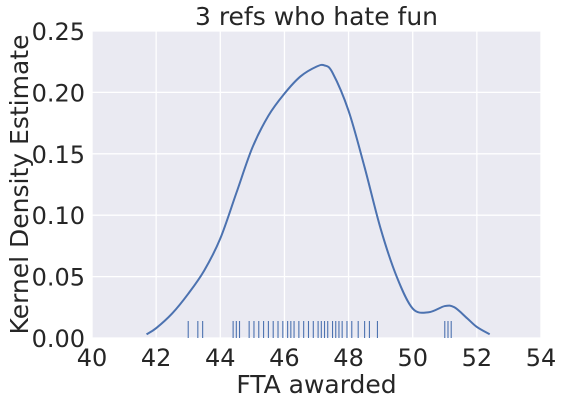  What do you see at coordinates (477, 358) in the screenshot?
I see `x-tick-label: 52` at bounding box center [477, 358].